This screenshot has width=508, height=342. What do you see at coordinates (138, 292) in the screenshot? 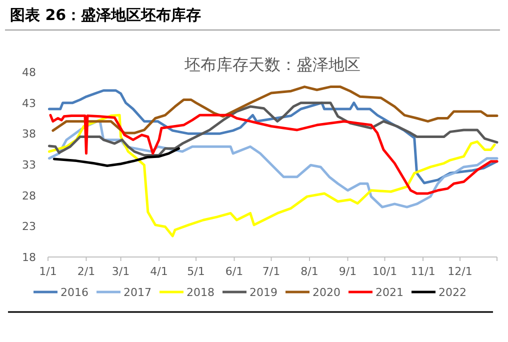
I see `legend-label: 2017` at bounding box center [138, 292].